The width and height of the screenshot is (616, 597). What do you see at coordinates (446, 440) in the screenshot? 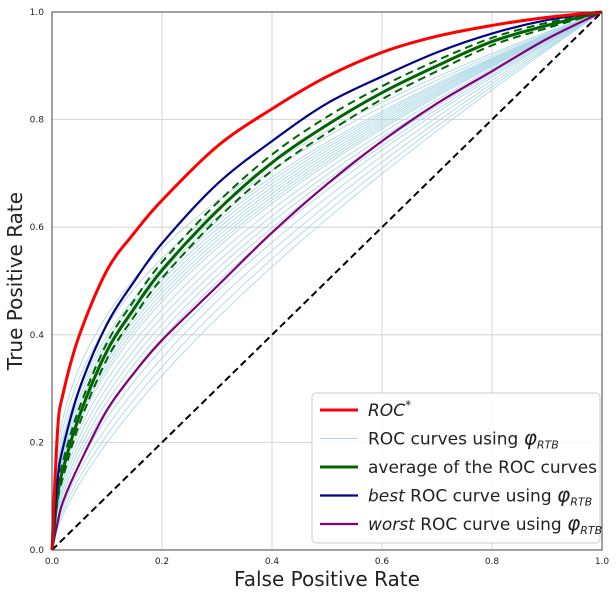
I see `legend-label-part: ROC curves using` at bounding box center [446, 440].